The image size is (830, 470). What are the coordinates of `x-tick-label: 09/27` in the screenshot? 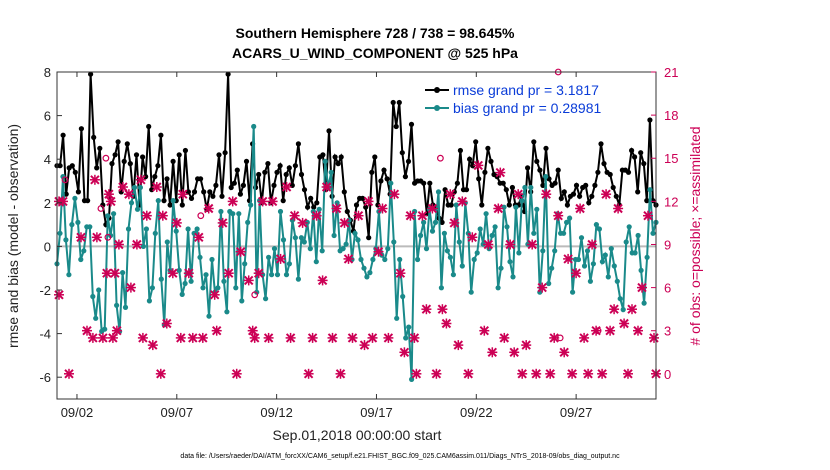 It's located at (576, 412).